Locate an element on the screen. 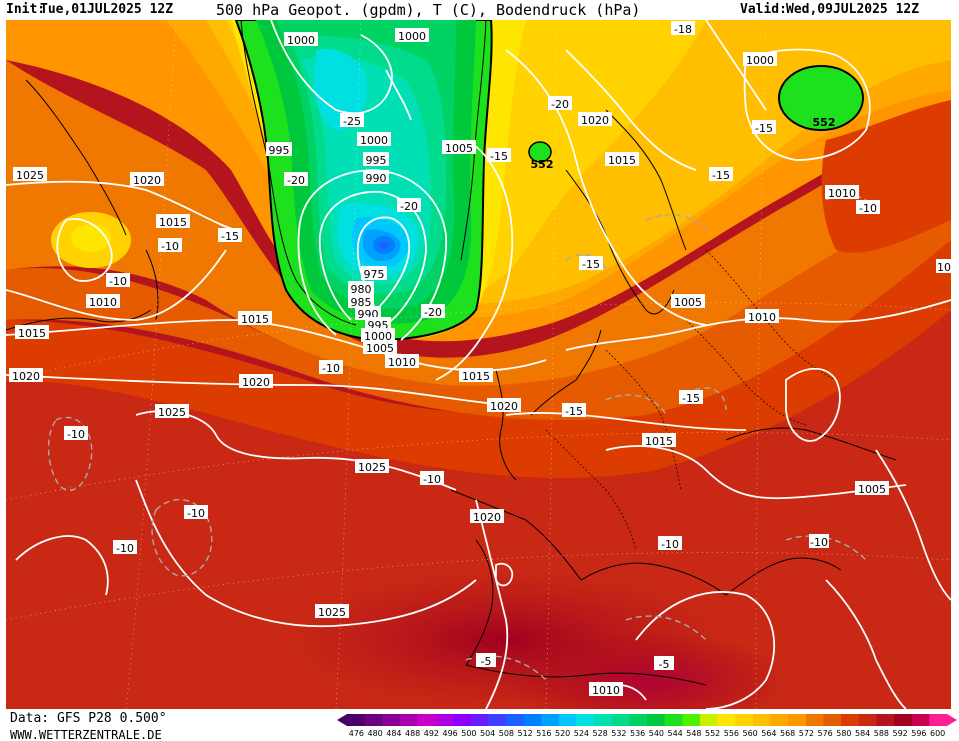 The height and width of the screenshot is (741, 959). color-scale-tick-label: 548 is located at coordinates (693, 733).